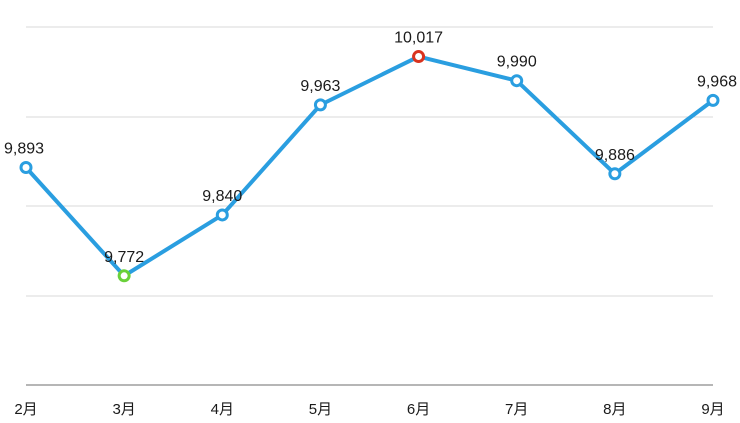 This screenshot has width=740, height=423. Describe the element at coordinates (517, 62) in the screenshot. I see `data-label: 9,990` at that location.